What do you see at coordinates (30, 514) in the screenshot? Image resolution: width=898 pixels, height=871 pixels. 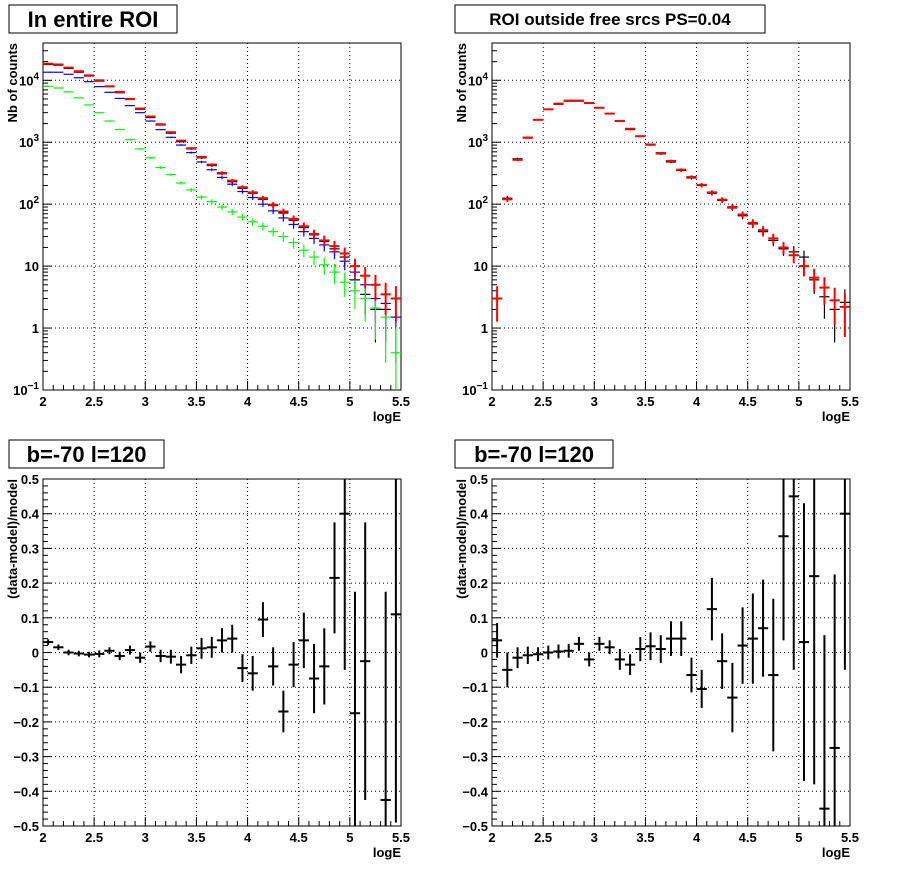 I see `y-tick-label: 0.4` at bounding box center [30, 514].